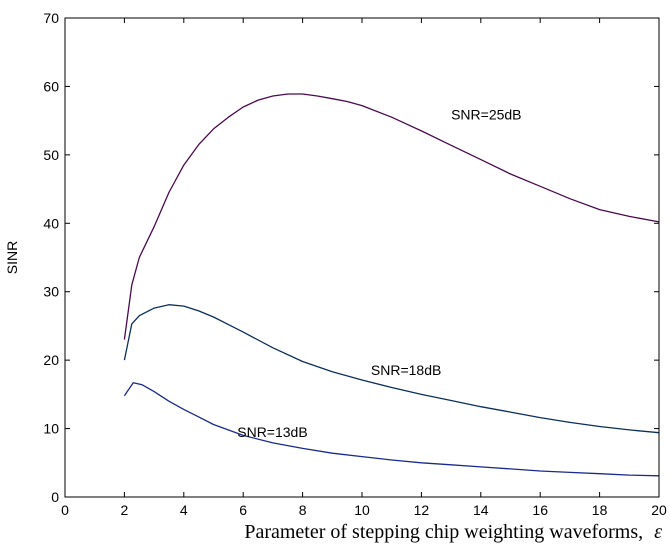 The width and height of the screenshot is (669, 549). Describe the element at coordinates (51, 292) in the screenshot. I see `y-tick-label: 30` at that location.